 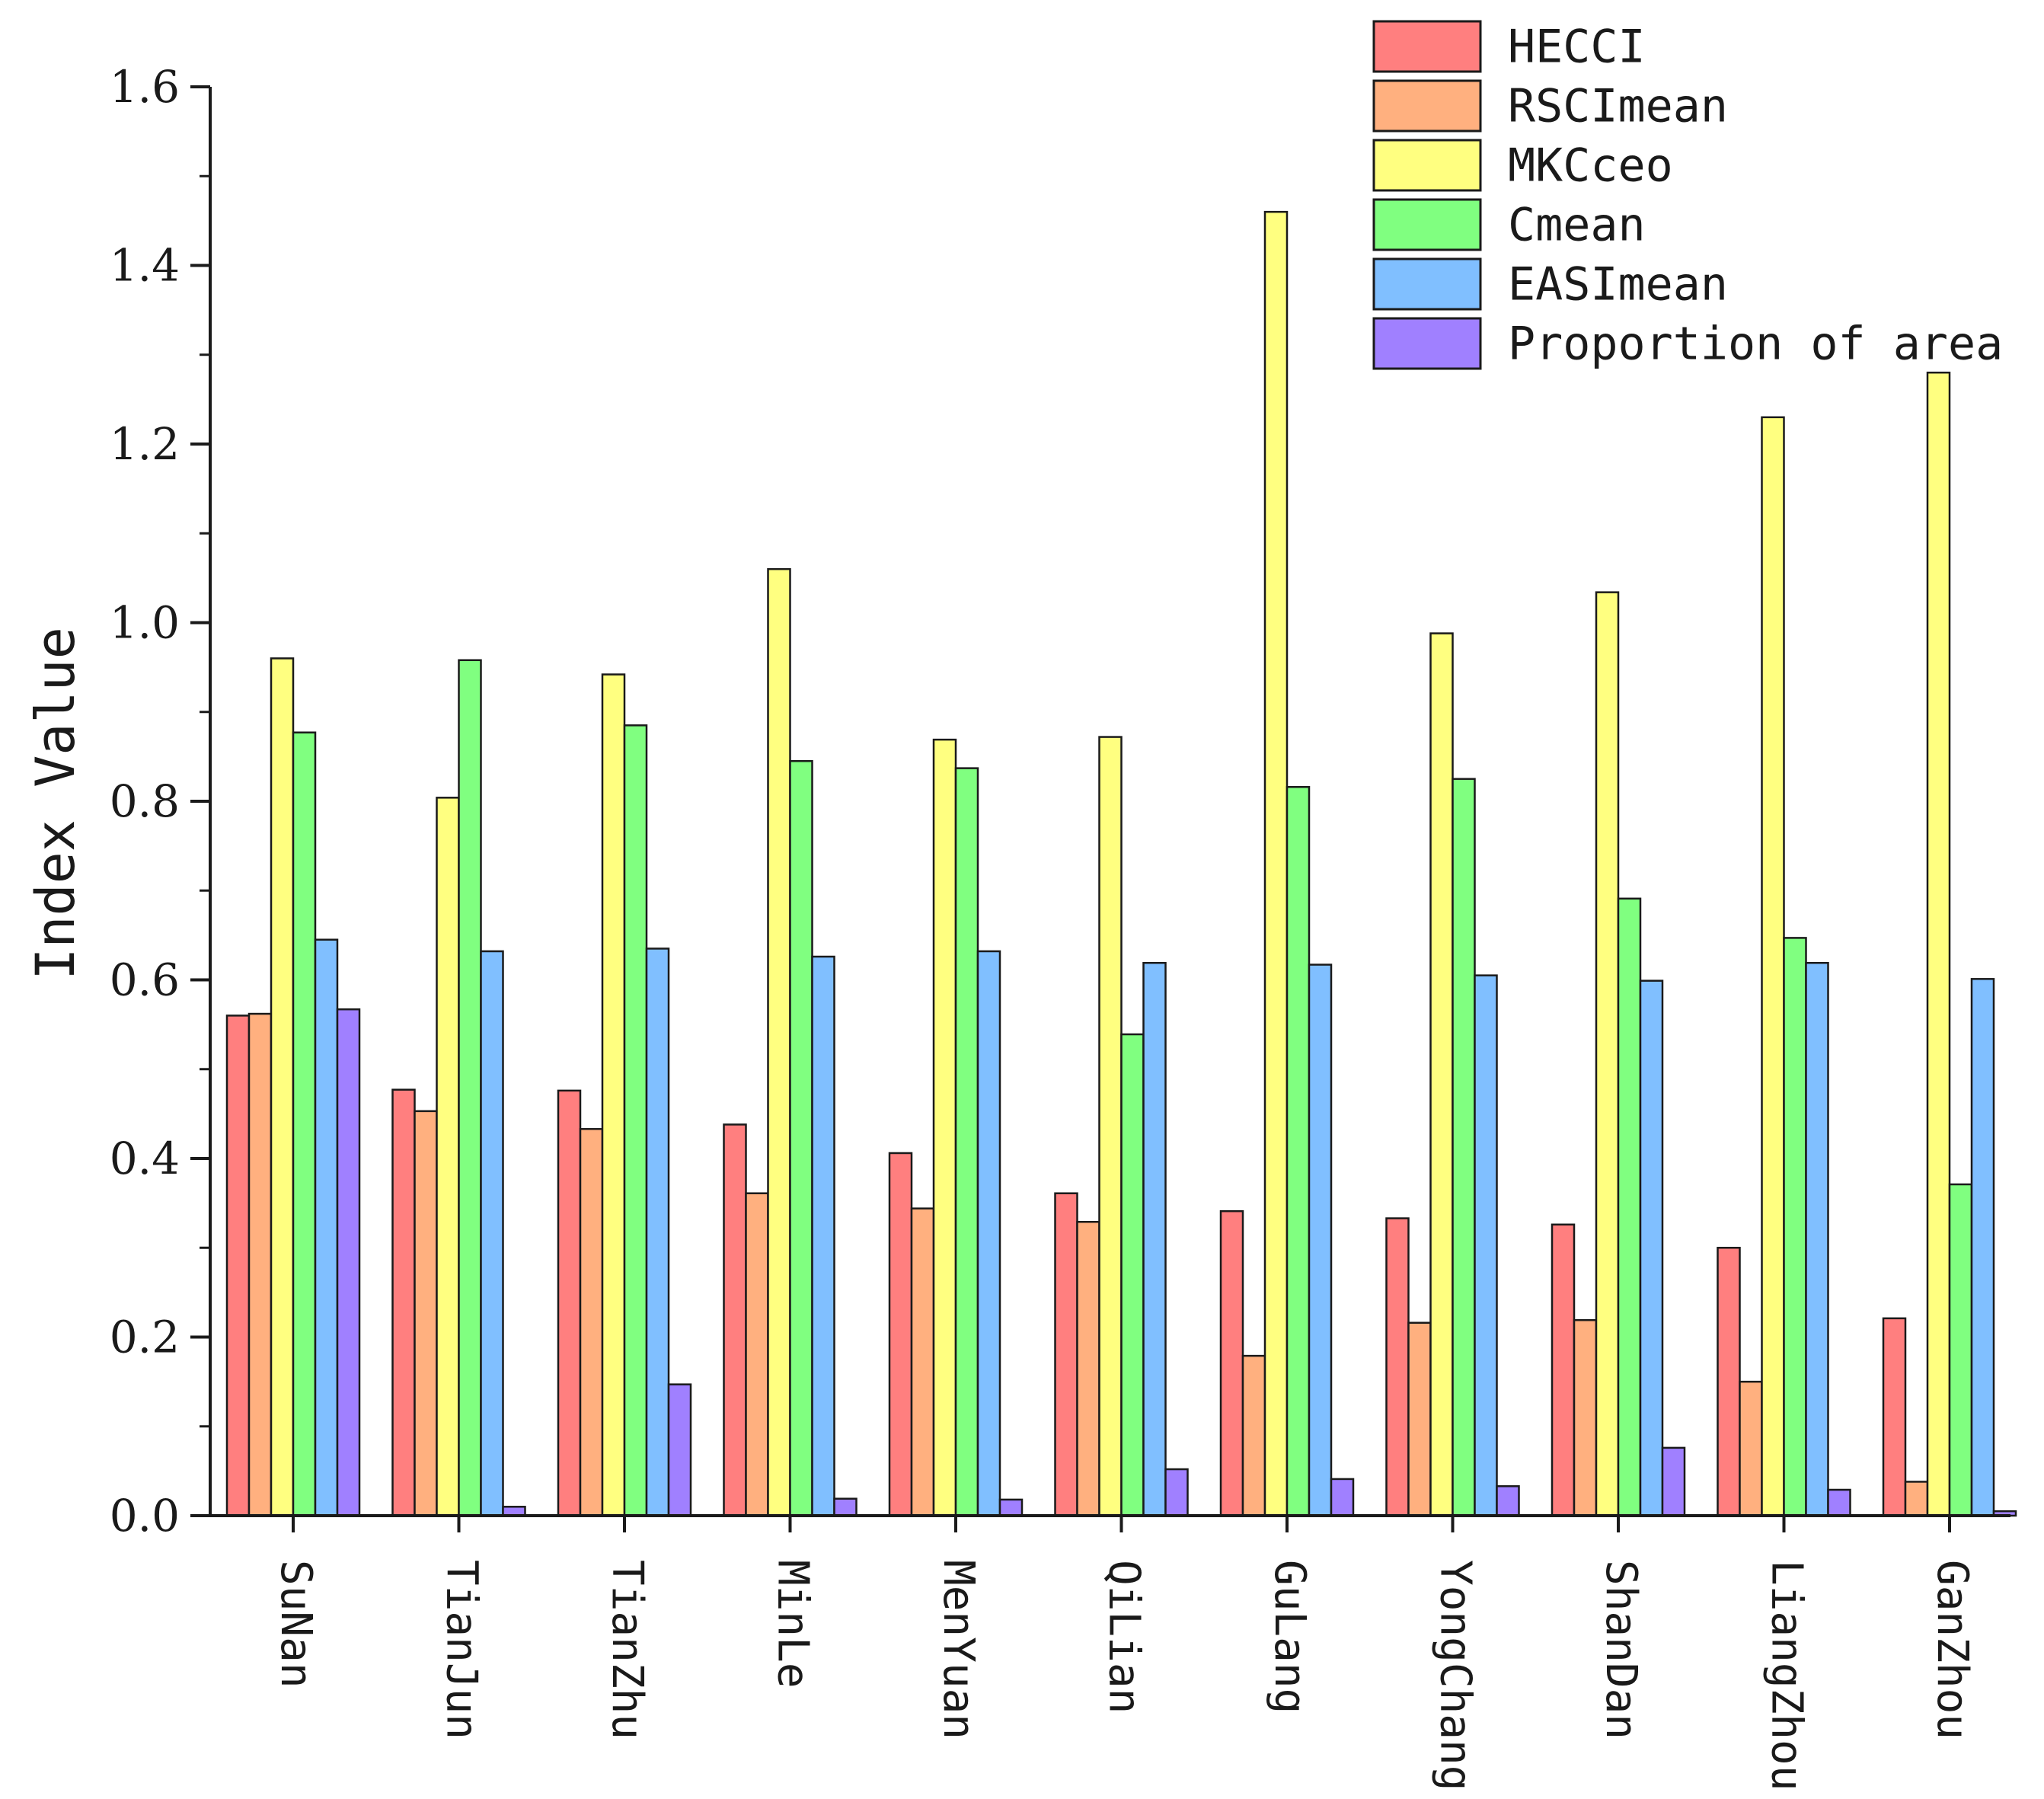 What do you see at coordinates (1441, 1074) in the screenshot?
I see `bar-YongChang-mkcceo` at bounding box center [1441, 1074].